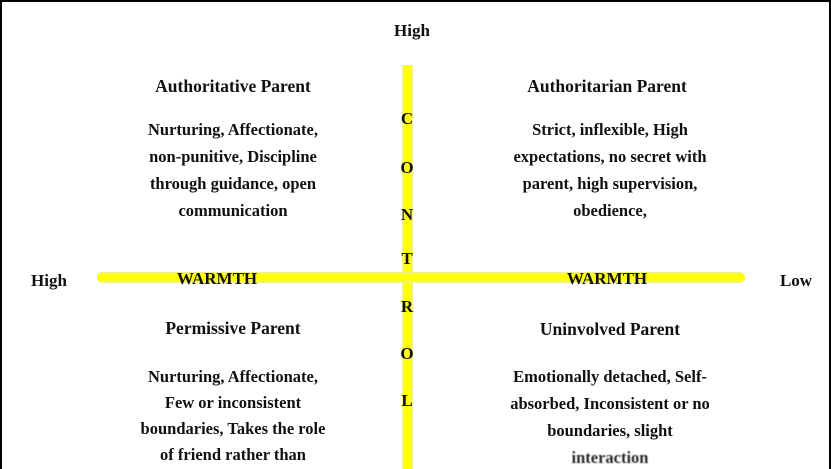  What do you see at coordinates (217, 278) in the screenshot?
I see `warmth-label-left: WARMTH` at bounding box center [217, 278].